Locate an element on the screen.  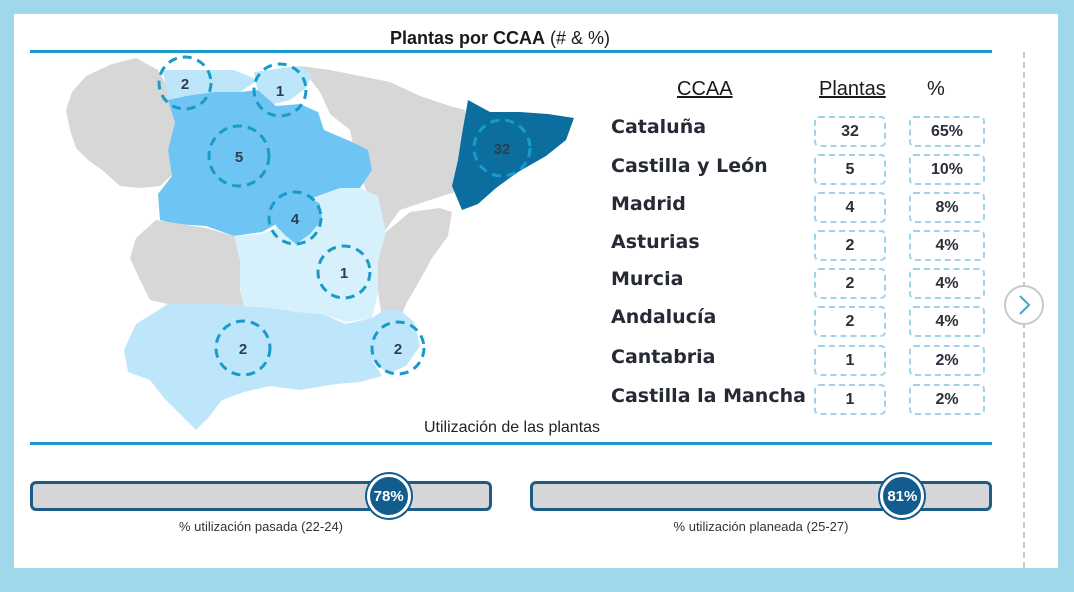
row-region: Asturias is located at coordinates (655, 242).